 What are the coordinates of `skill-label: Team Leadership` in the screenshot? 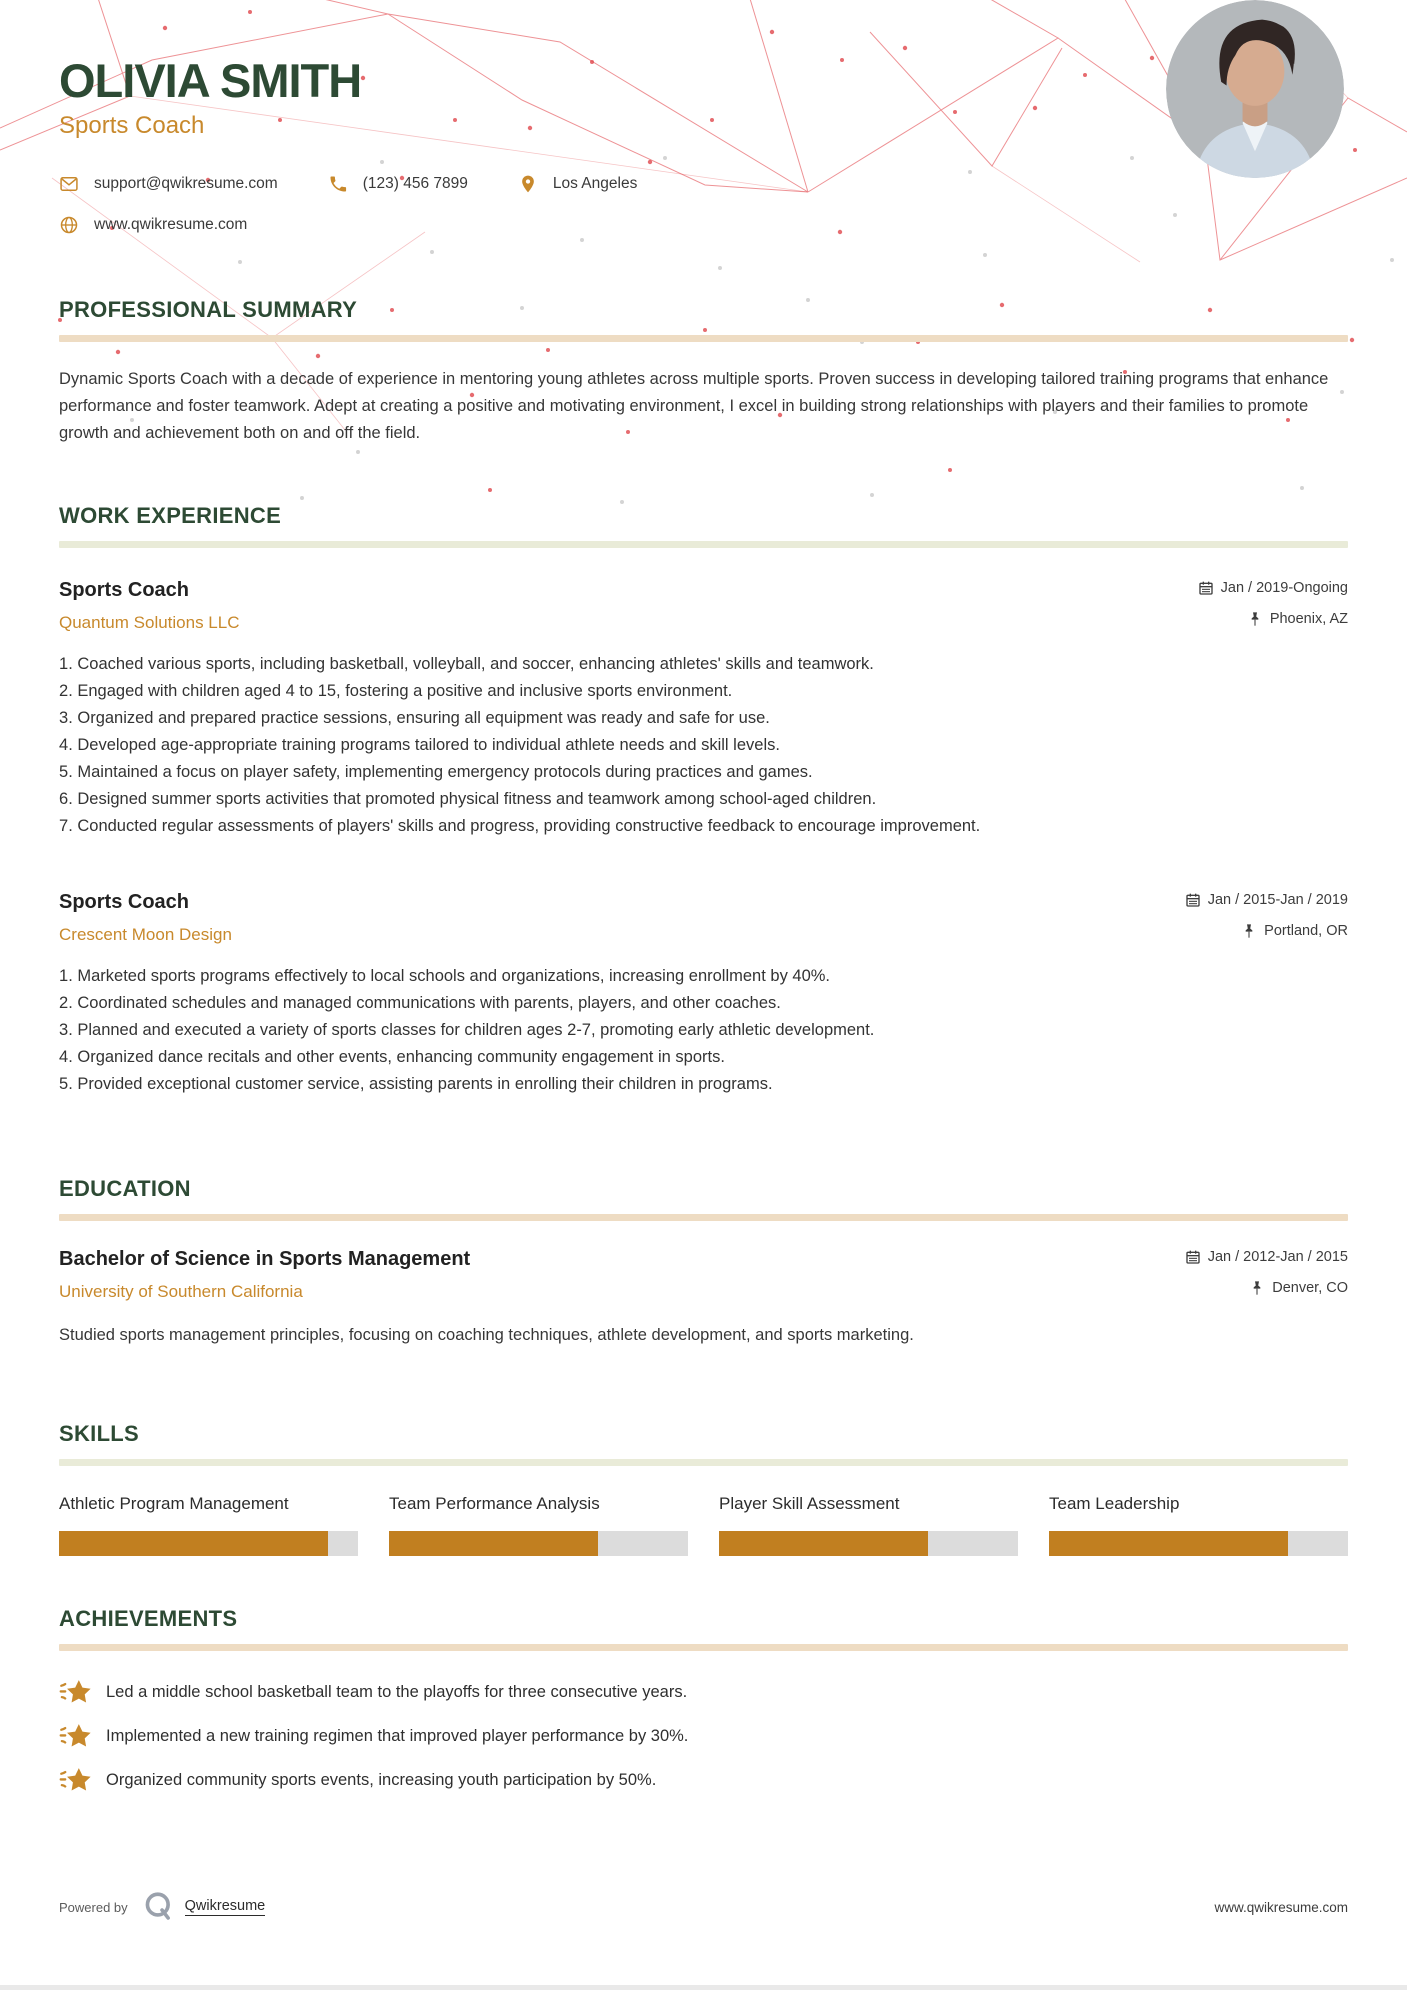 It's located at (1114, 1504).